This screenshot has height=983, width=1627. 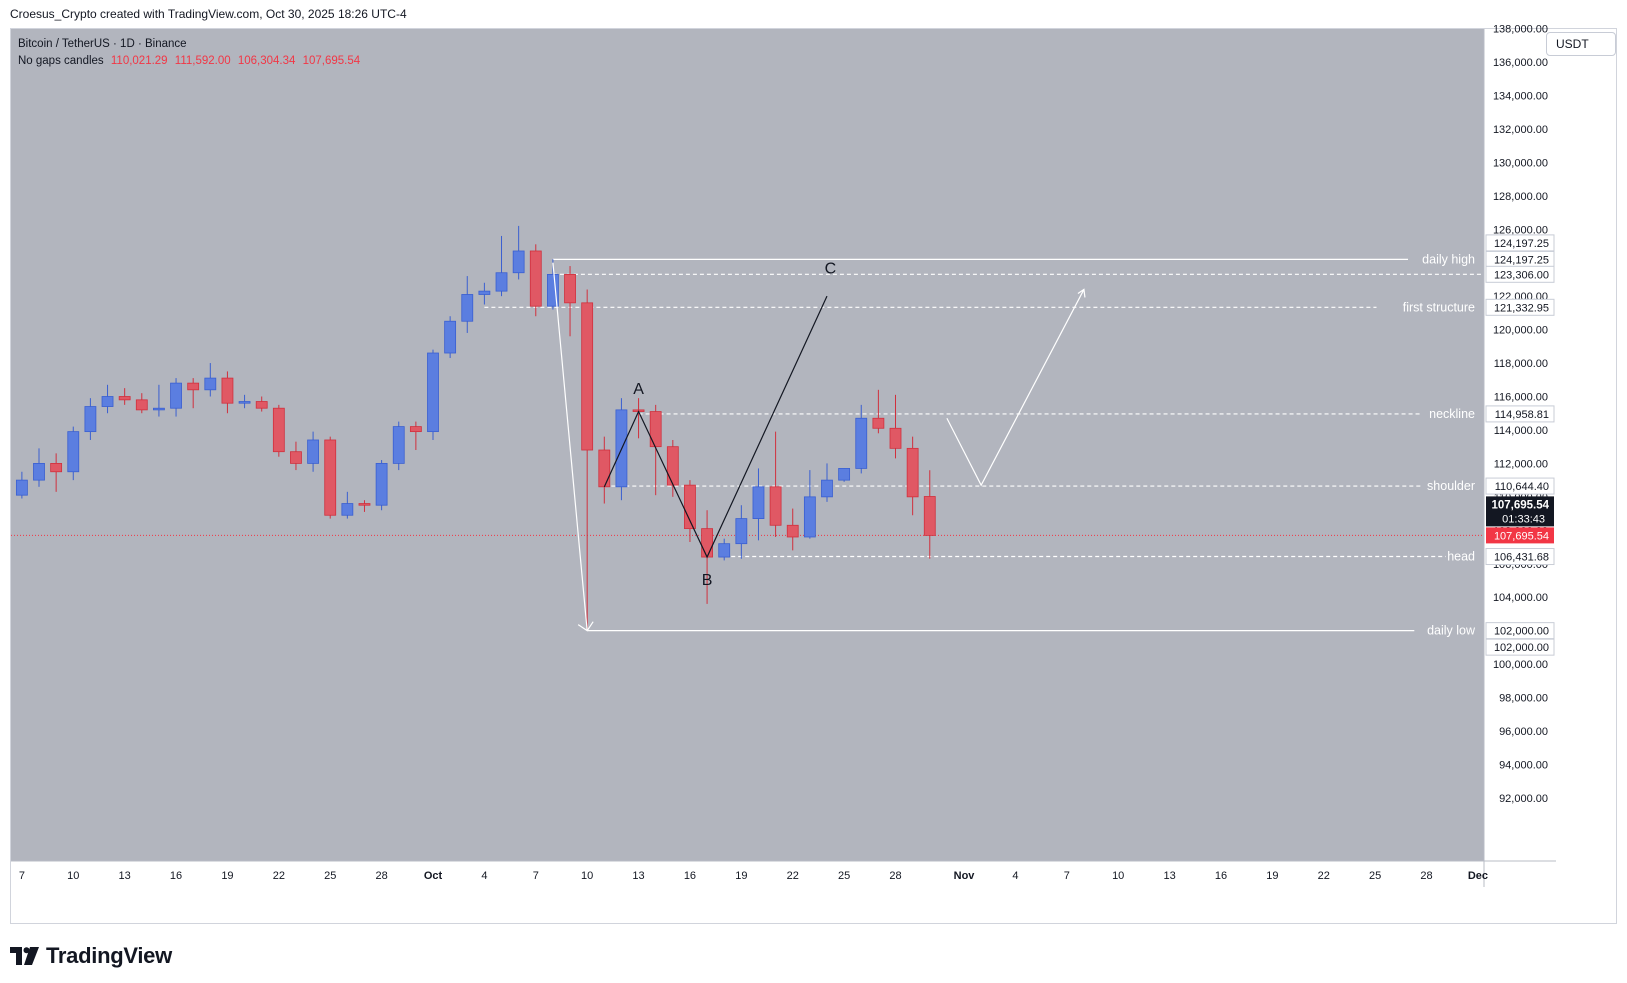 What do you see at coordinates (1169, 876) in the screenshot?
I see `x-tick-label: 13` at bounding box center [1169, 876].